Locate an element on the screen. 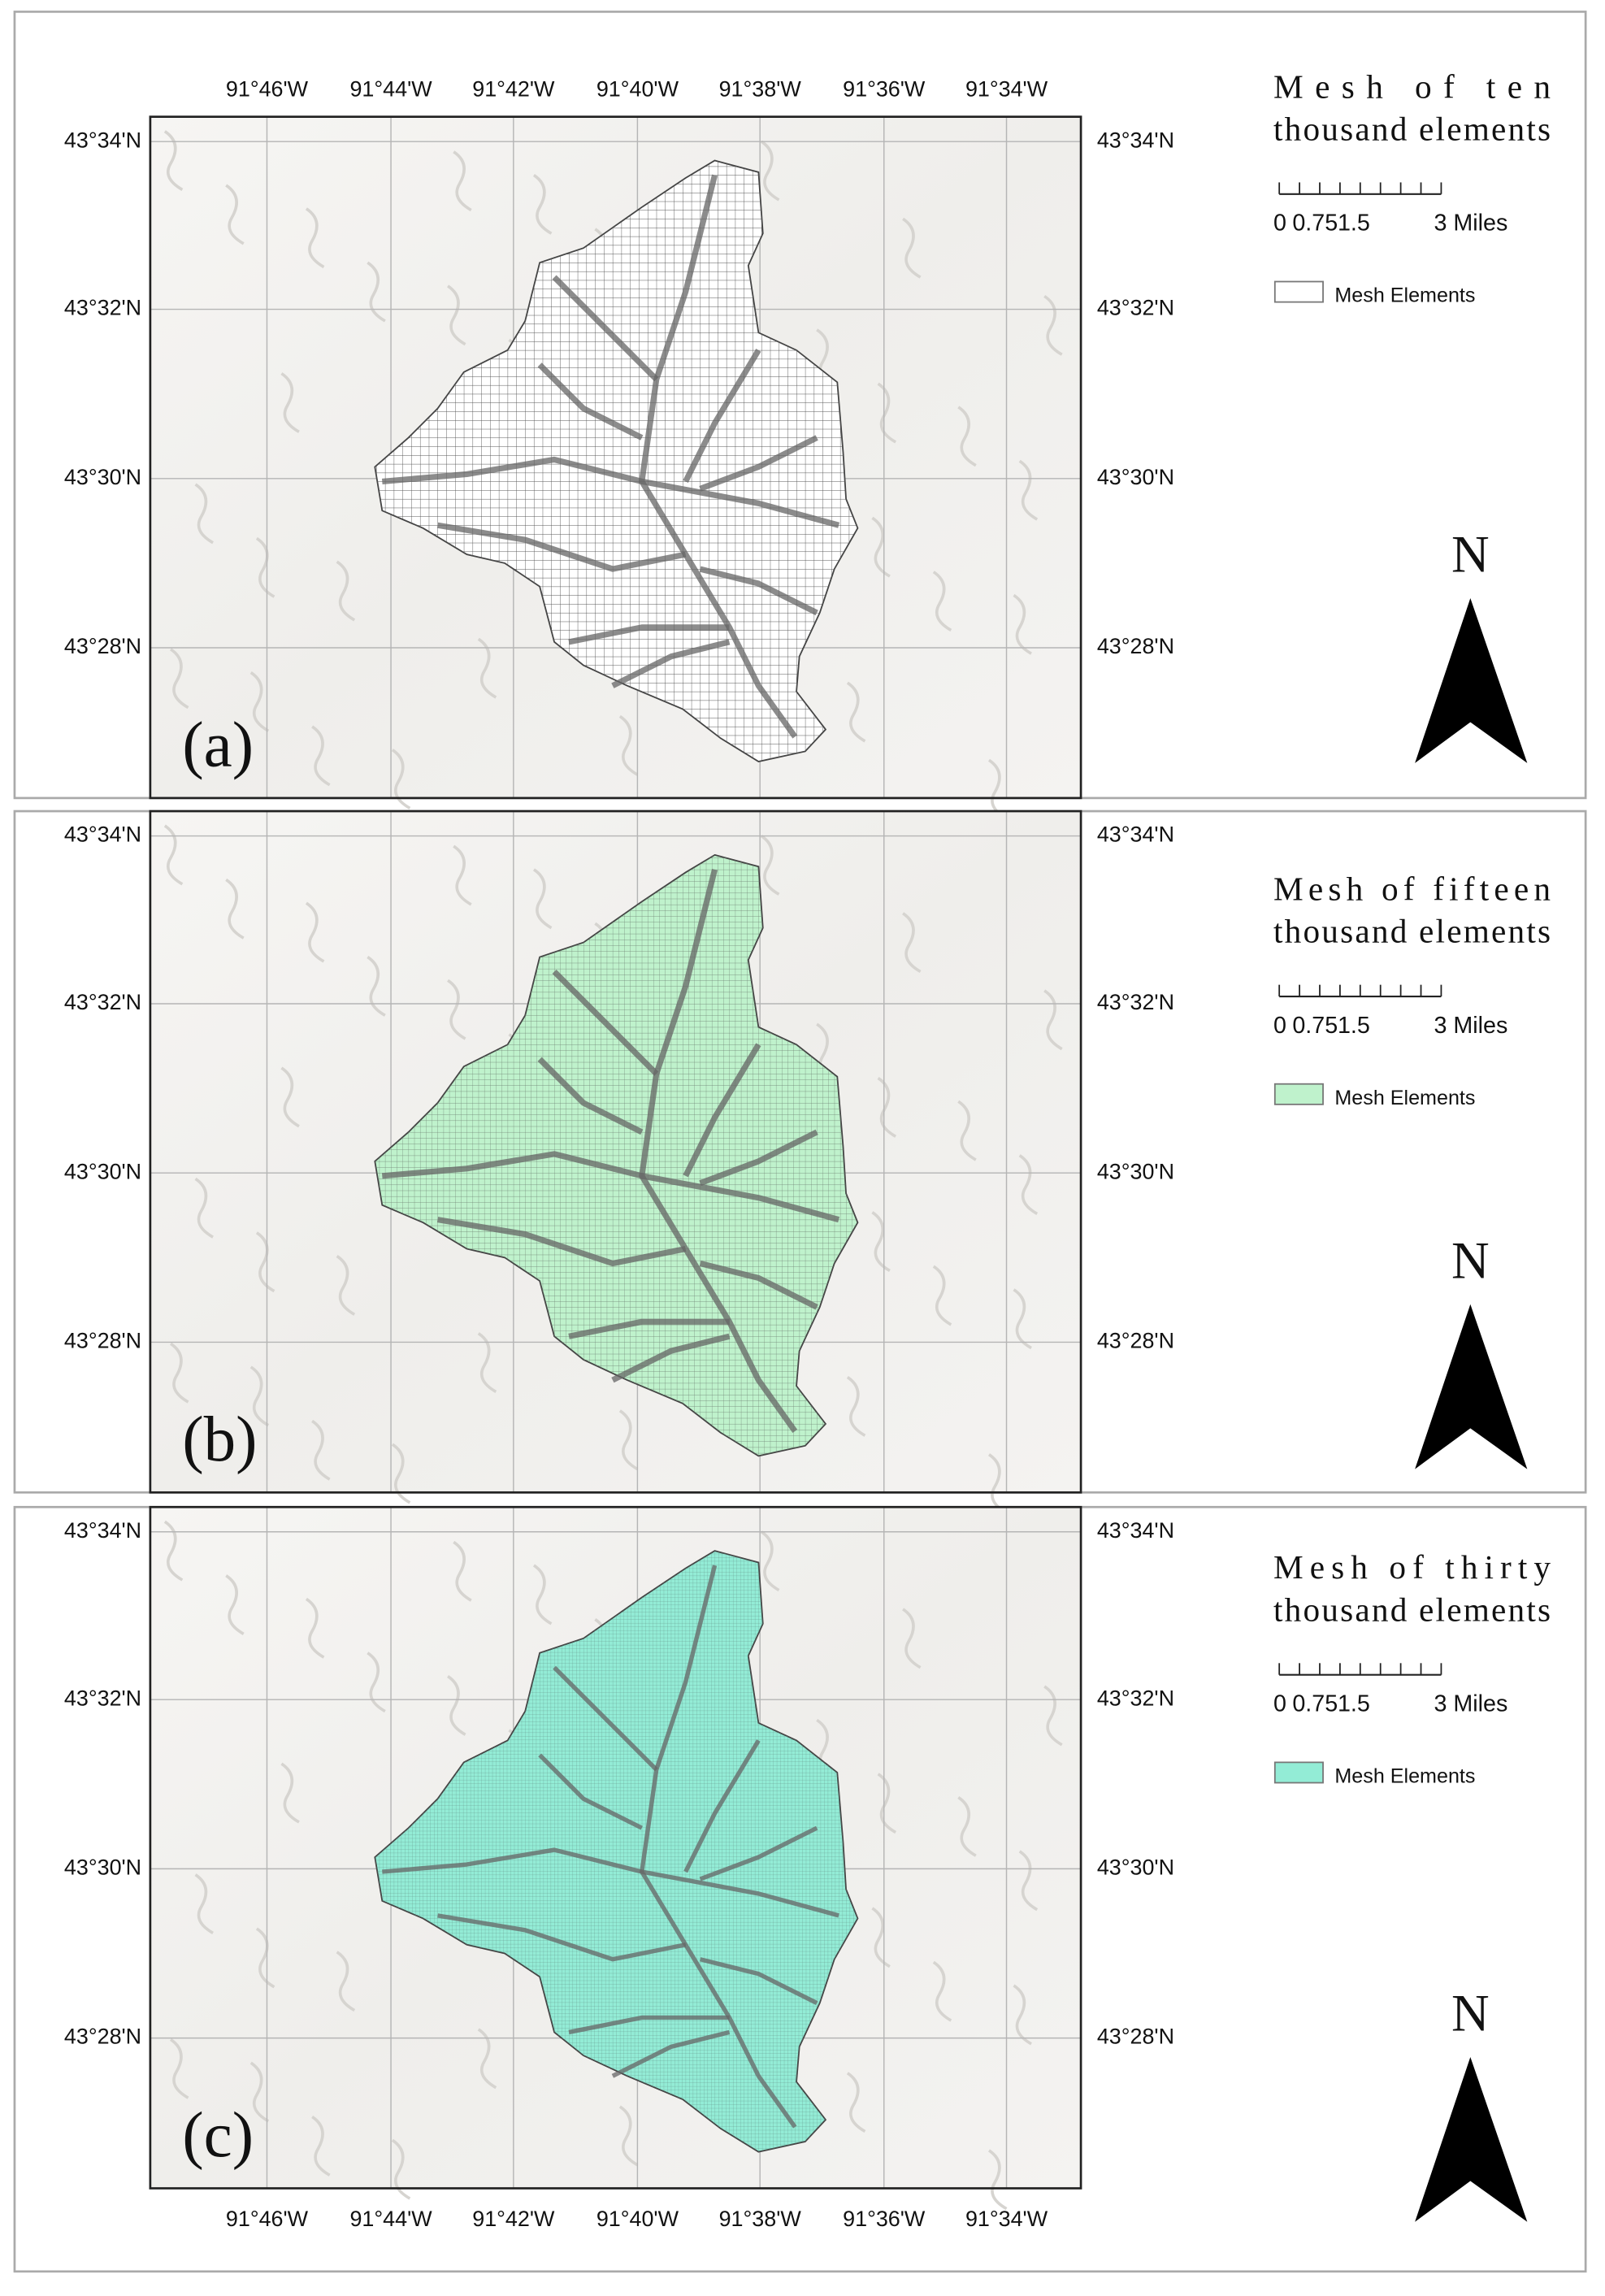 The width and height of the screenshot is (1605, 2296). longitude-label: 91°46'W is located at coordinates (267, 88).